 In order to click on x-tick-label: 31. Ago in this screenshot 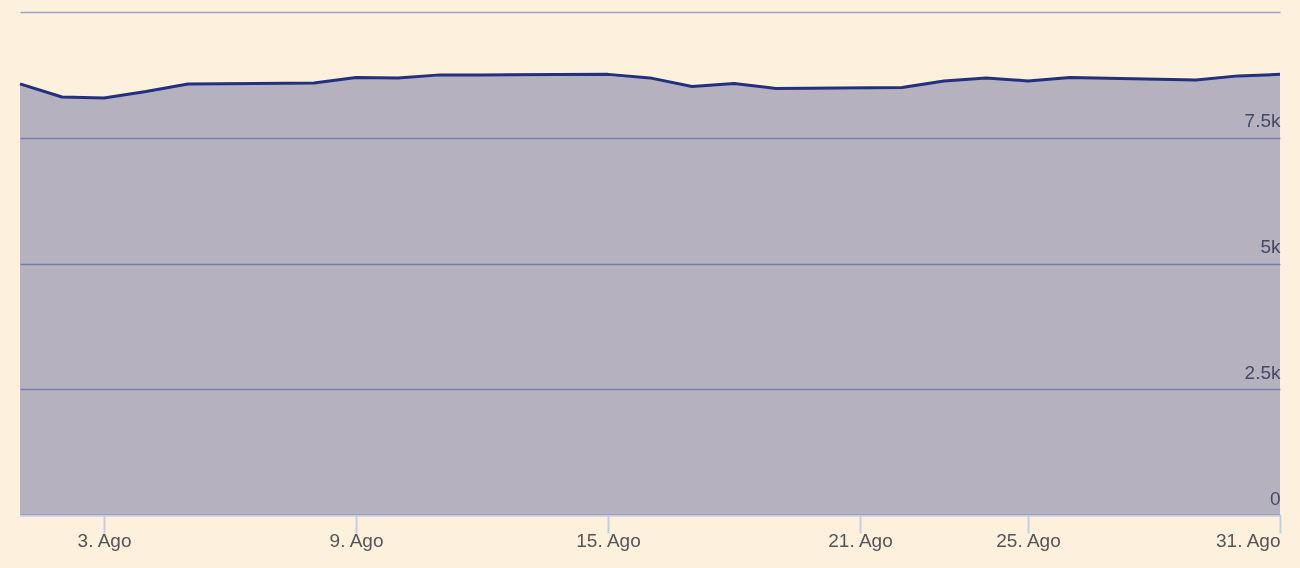, I will do `click(1248, 540)`.